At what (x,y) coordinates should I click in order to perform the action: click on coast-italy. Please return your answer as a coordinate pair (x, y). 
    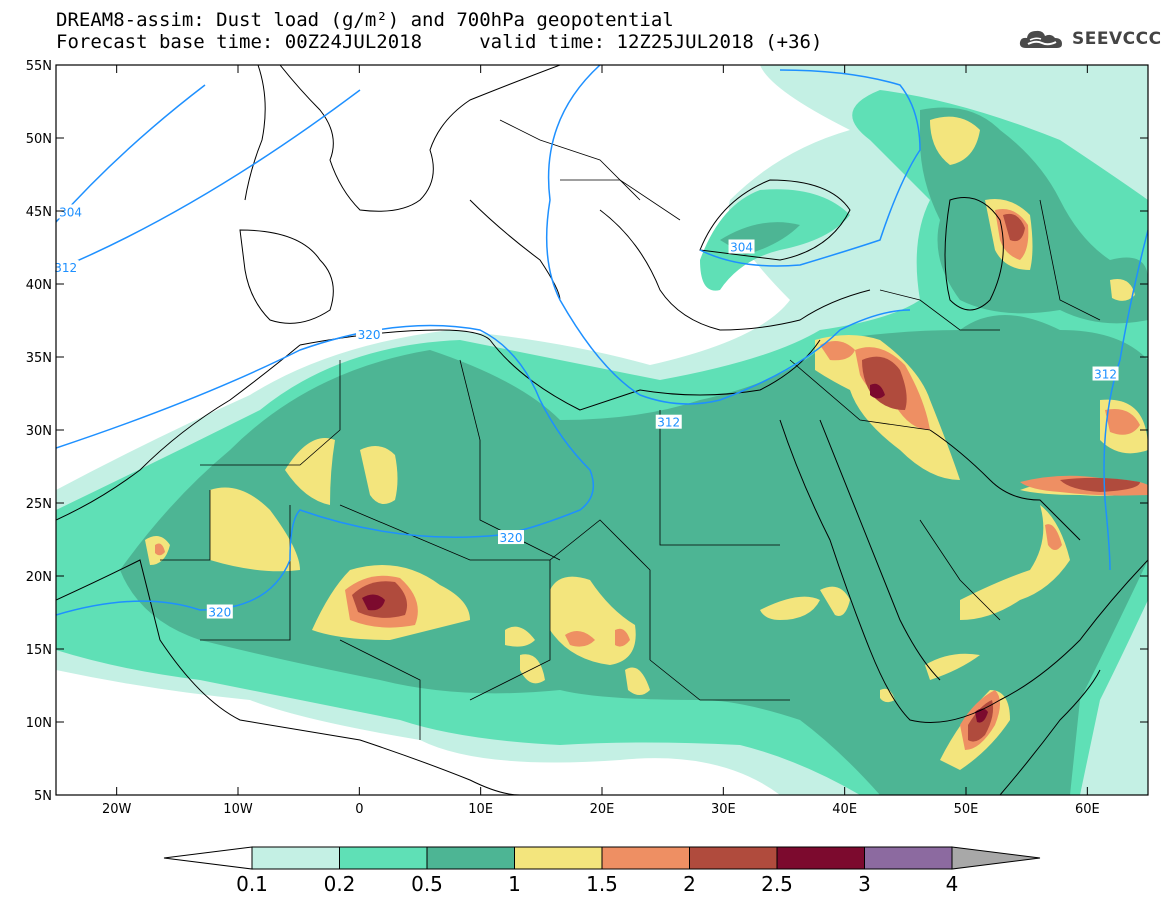
    Looking at the image, I should click on (515, 250).